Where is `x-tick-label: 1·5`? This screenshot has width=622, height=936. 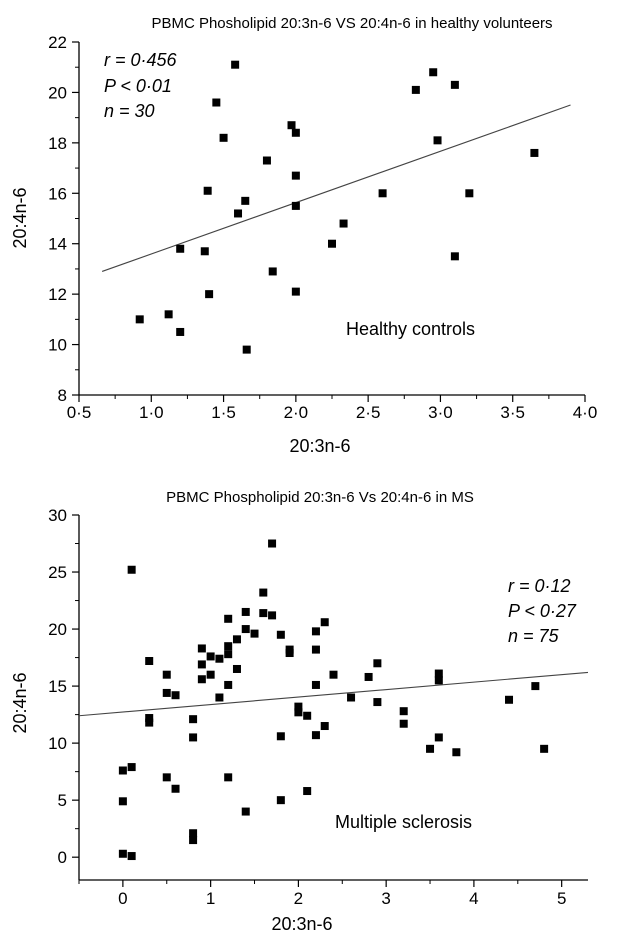
x-tick-label: 1·5 is located at coordinates (223, 412).